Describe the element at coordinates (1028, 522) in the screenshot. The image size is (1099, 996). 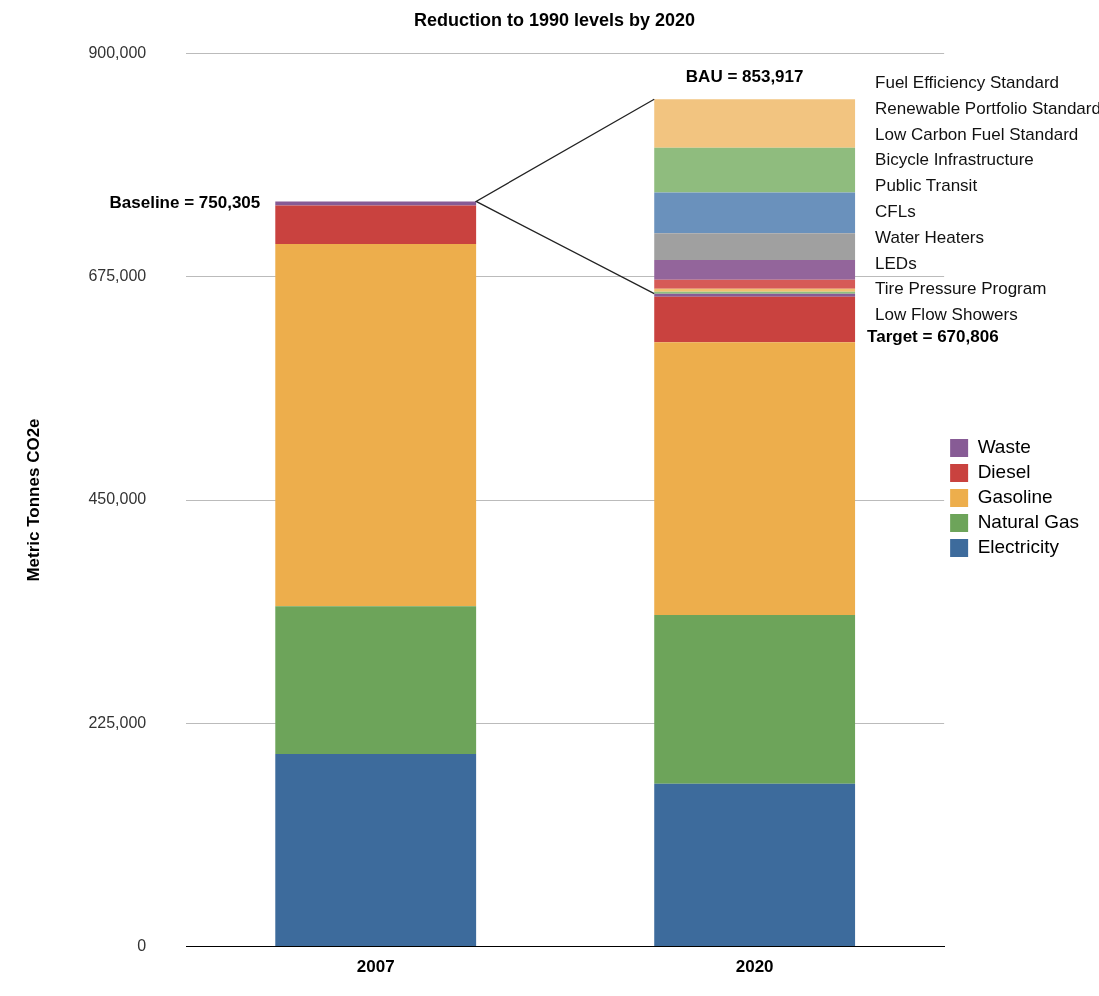
I see `legend-label: Natural Gas` at that location.